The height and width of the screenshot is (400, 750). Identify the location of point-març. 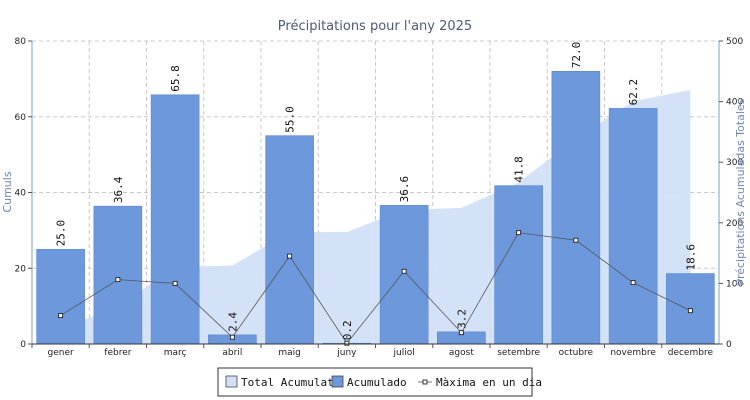
(175, 283).